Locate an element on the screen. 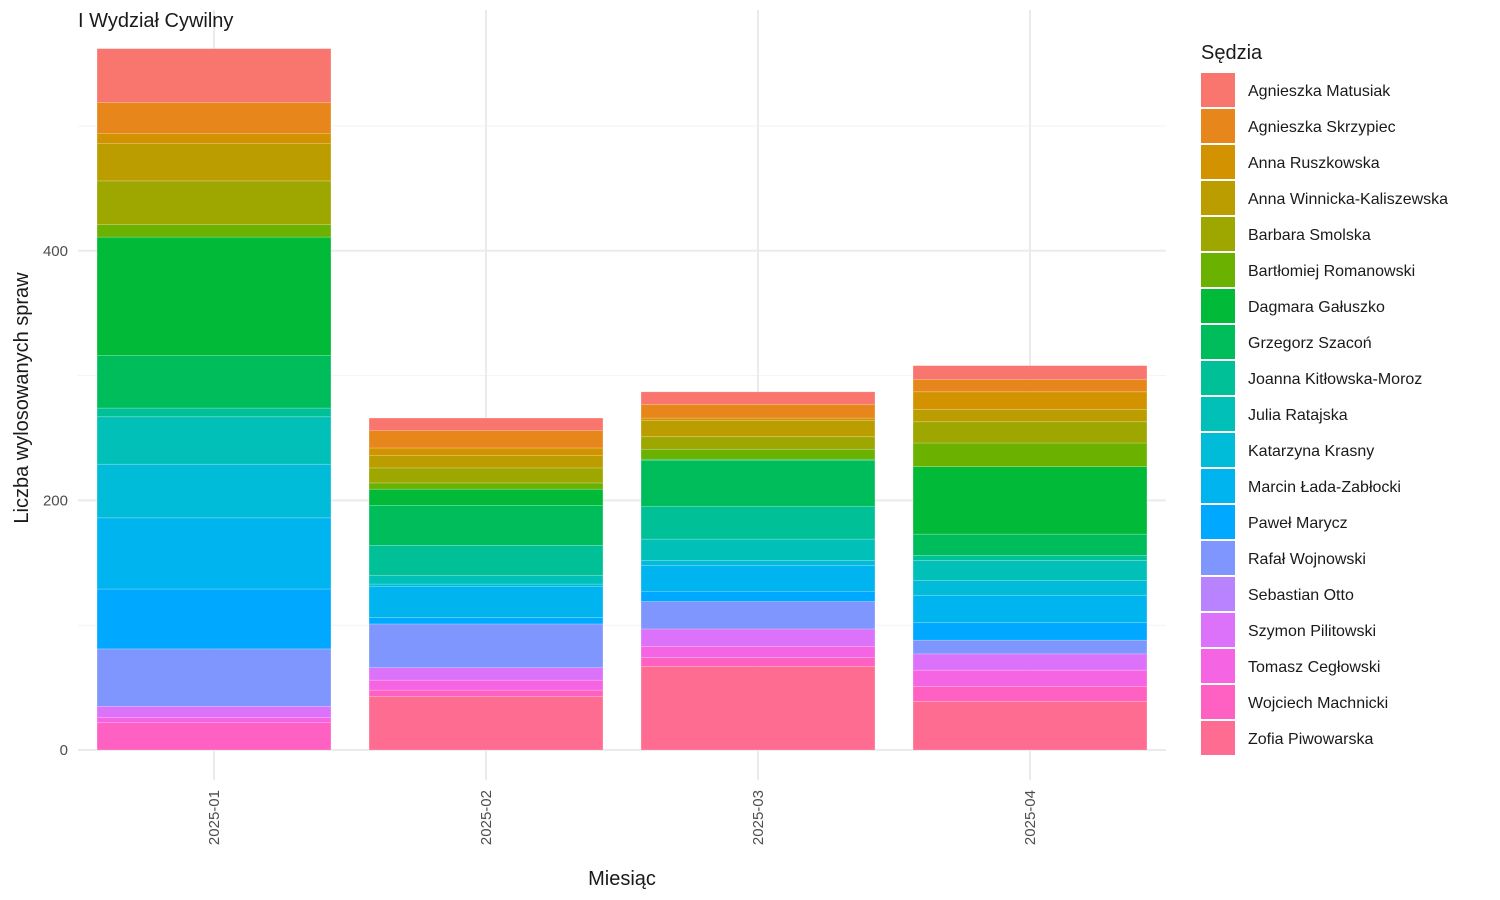 This screenshot has width=1500, height=900. legend-item: Bartłomiej Romanowski is located at coordinates (1308, 270).